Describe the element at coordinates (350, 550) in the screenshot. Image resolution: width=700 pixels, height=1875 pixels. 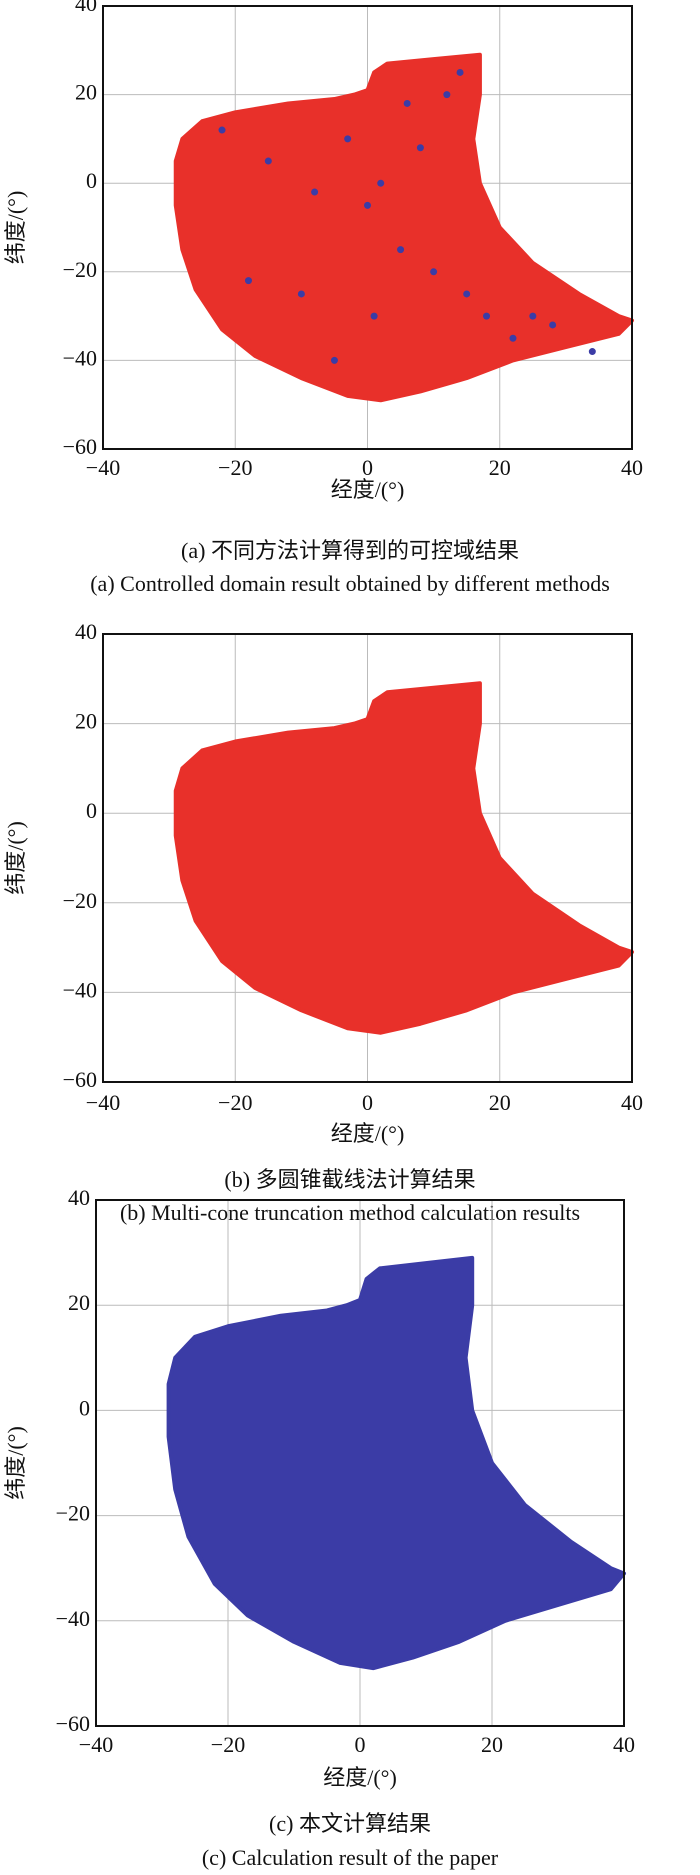
I see `caption: (a) 不同方法计算得到的可控域结果` at that location.